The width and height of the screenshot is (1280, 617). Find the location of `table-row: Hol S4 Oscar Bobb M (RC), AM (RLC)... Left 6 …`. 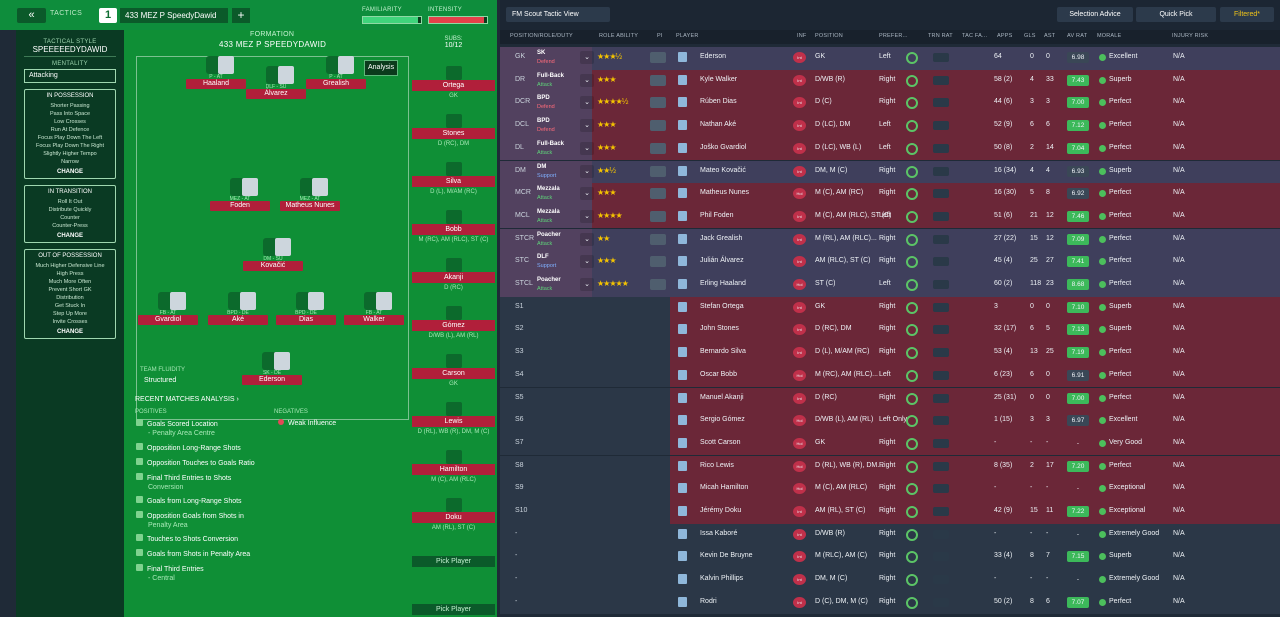

table-row: Hol S4 Oscar Bobb M (RC), AM (RLC)... Left 6 … is located at coordinates (890, 376).